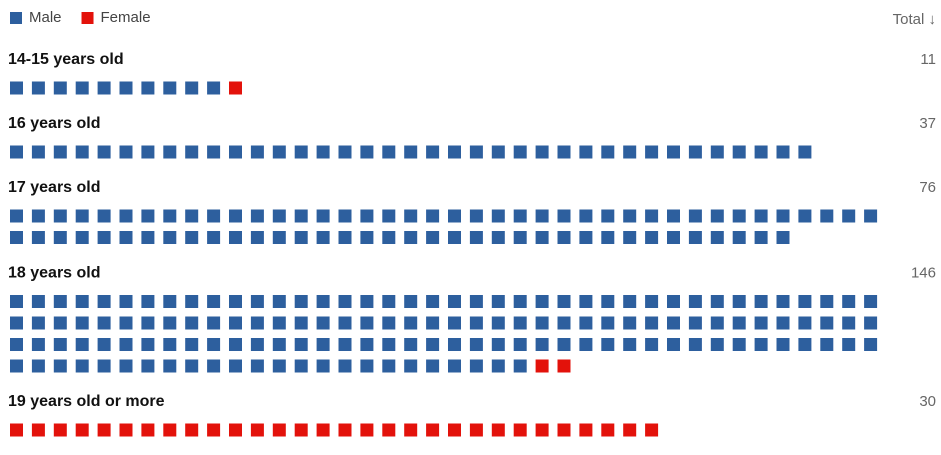 This screenshot has height=455, width=941. What do you see at coordinates (126, 17) in the screenshot?
I see `legend-label: Female` at bounding box center [126, 17].